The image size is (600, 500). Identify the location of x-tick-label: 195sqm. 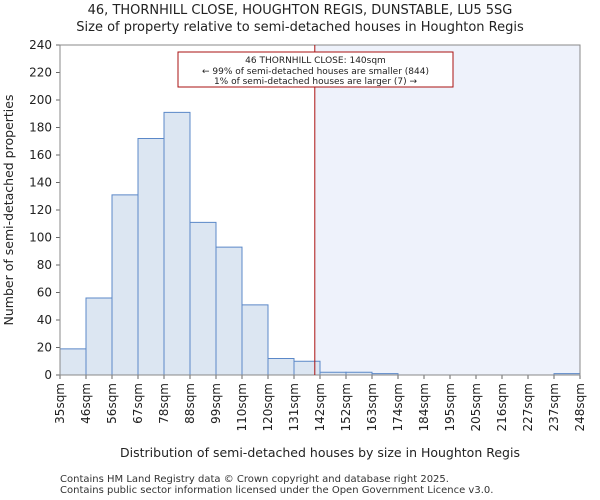
(450, 407).